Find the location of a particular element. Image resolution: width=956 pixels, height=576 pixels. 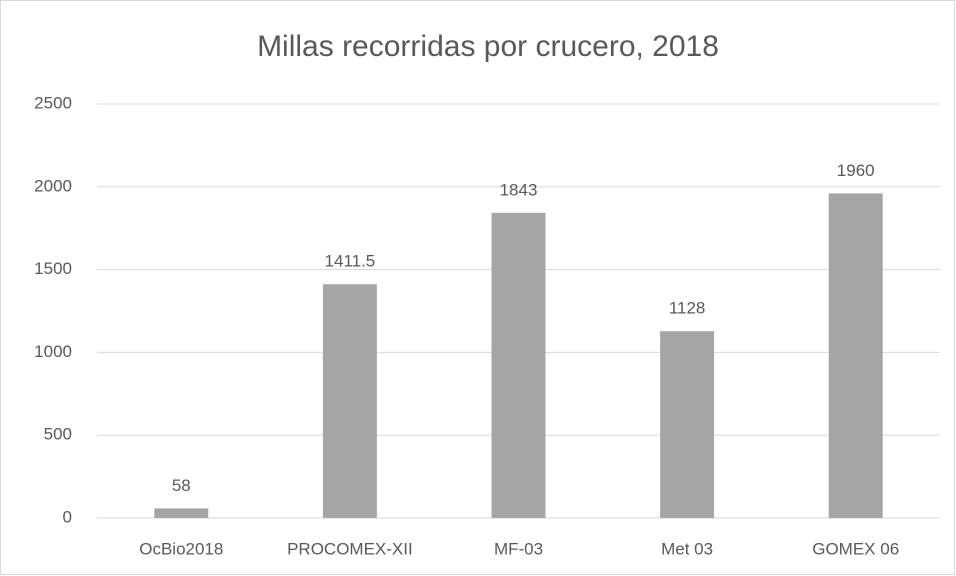

y-tick-label: 0 is located at coordinates (67, 516).